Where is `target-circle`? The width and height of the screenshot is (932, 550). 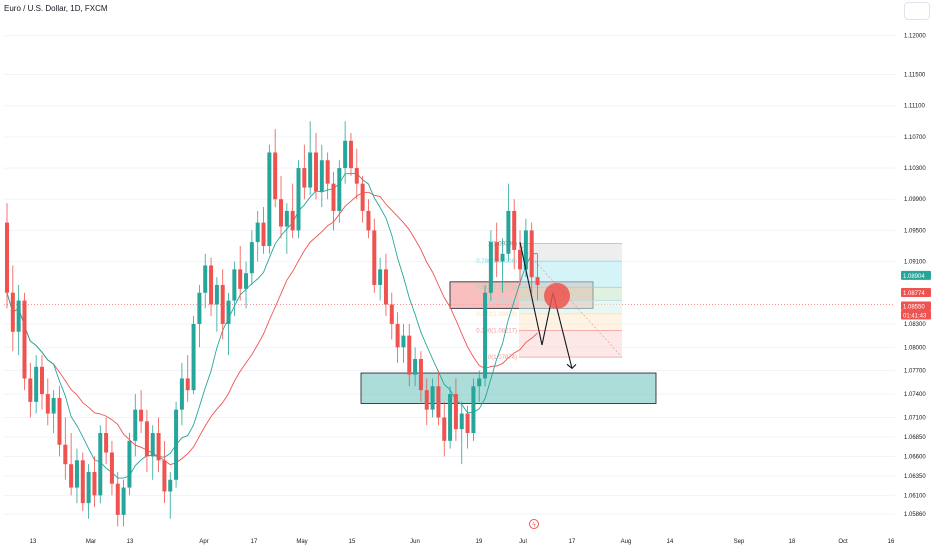
target-circle is located at coordinates (557, 295).